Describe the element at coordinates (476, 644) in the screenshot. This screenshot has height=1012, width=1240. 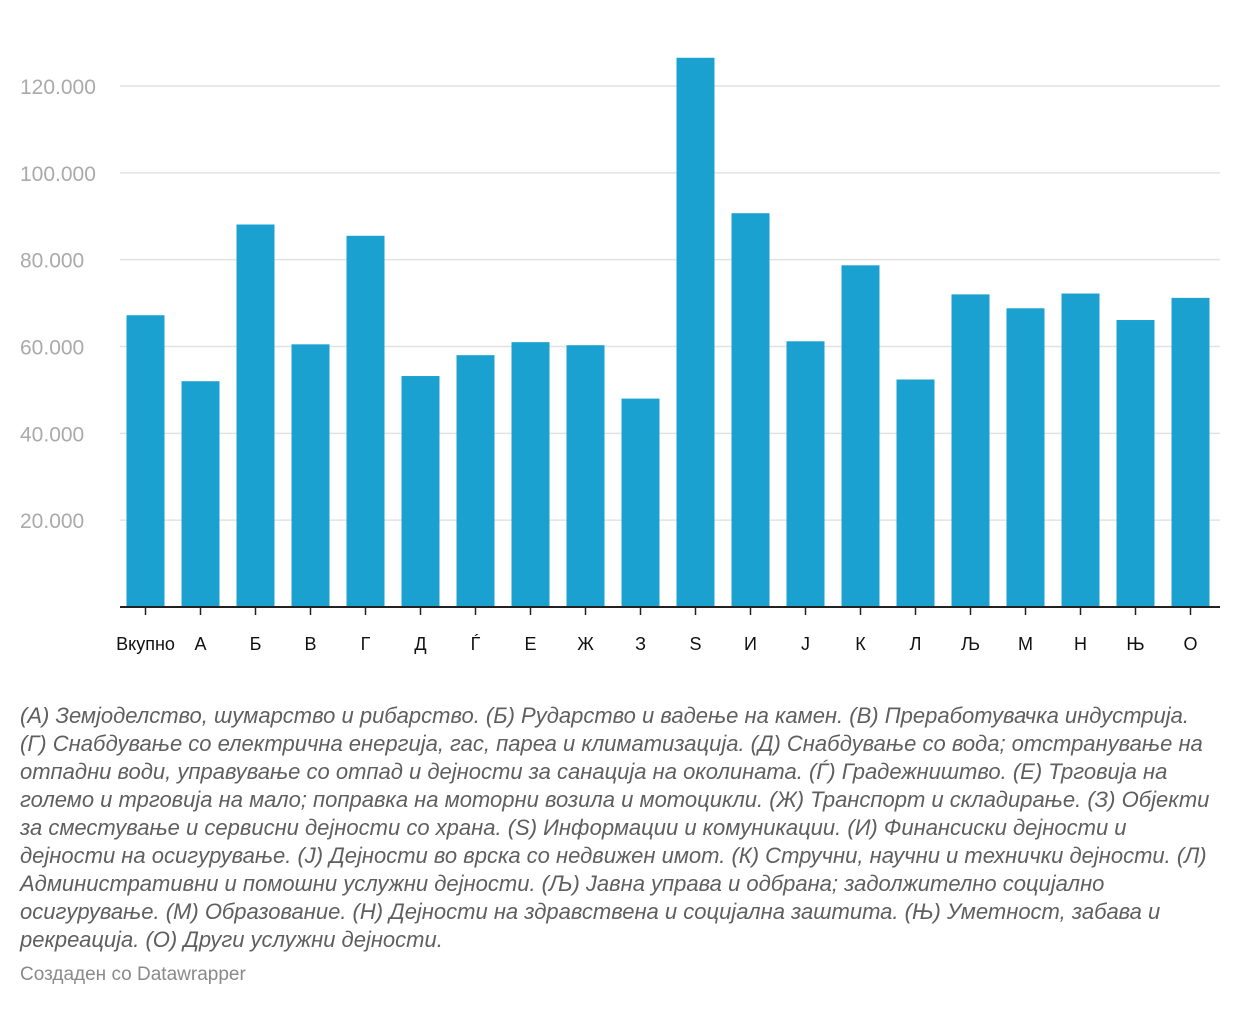
I see `x-tick-label: Ѓ` at that location.